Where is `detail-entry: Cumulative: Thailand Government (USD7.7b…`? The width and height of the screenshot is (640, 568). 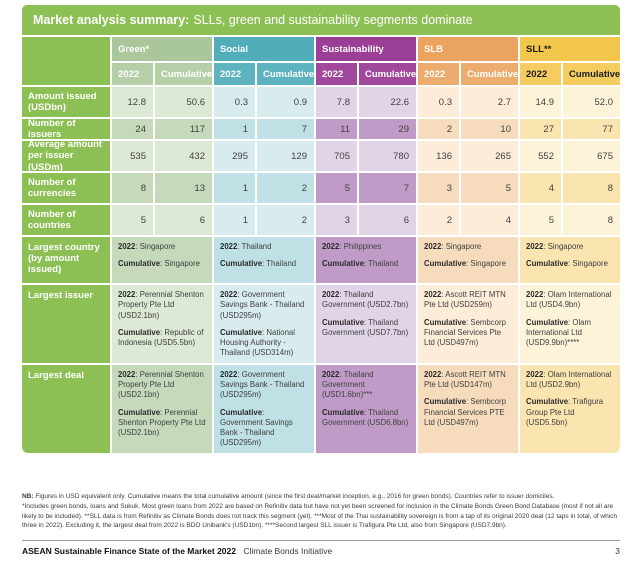
detail-entry: Cumulative: Thailand Government (USD7.7b… is located at coordinates (366, 328).